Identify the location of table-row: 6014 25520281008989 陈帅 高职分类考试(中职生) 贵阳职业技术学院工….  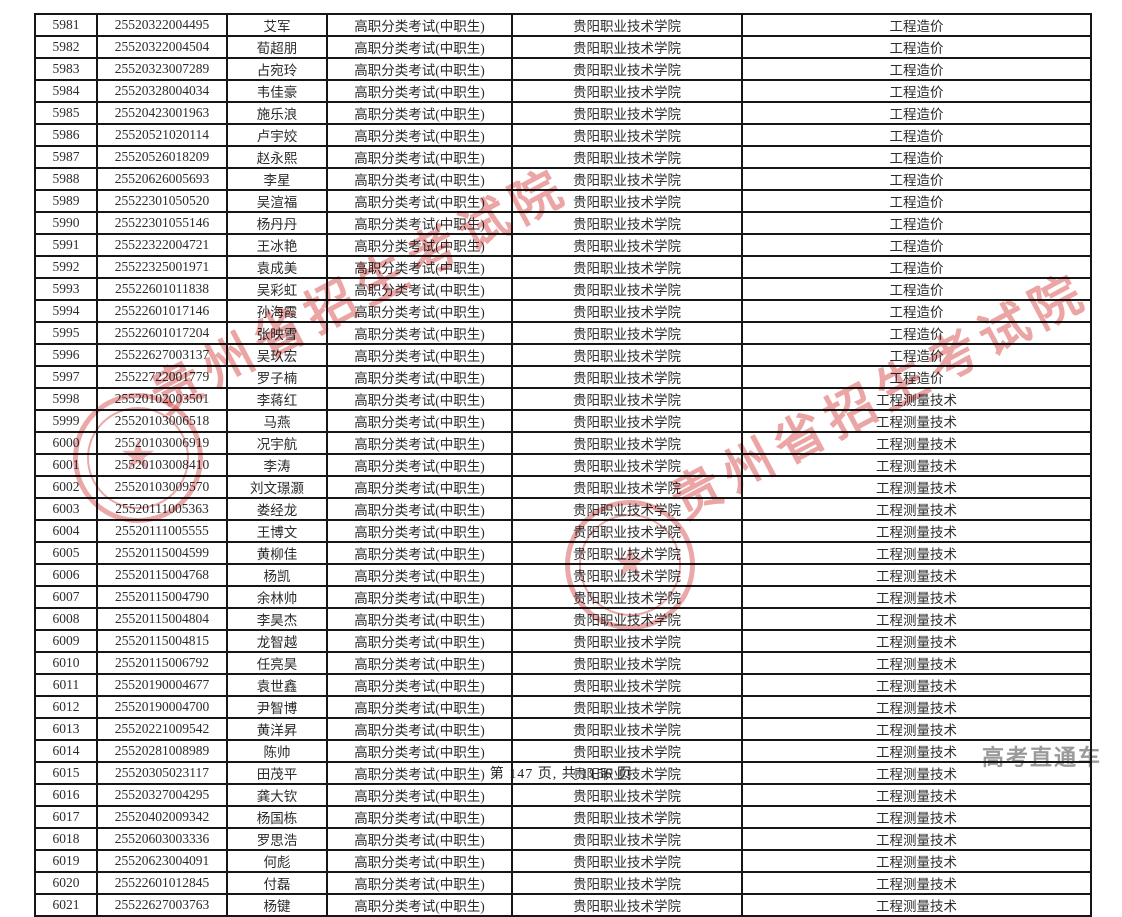
(563, 751).